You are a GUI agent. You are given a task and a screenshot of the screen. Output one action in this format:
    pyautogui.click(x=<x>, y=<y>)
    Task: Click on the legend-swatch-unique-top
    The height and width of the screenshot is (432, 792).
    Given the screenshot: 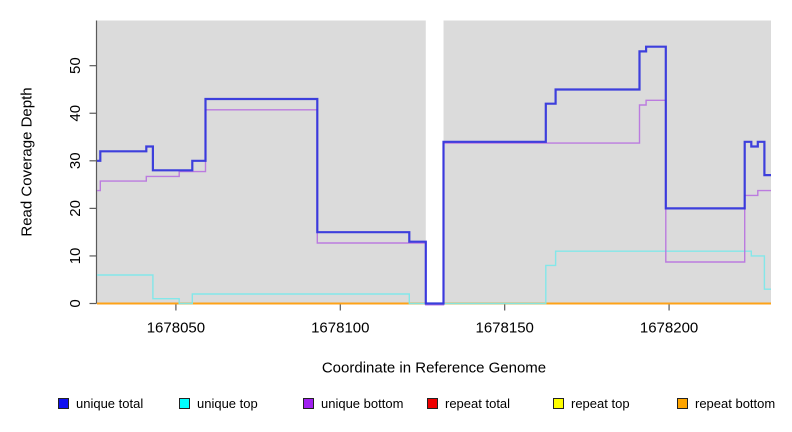 What is the action you would take?
    pyautogui.click(x=184, y=403)
    